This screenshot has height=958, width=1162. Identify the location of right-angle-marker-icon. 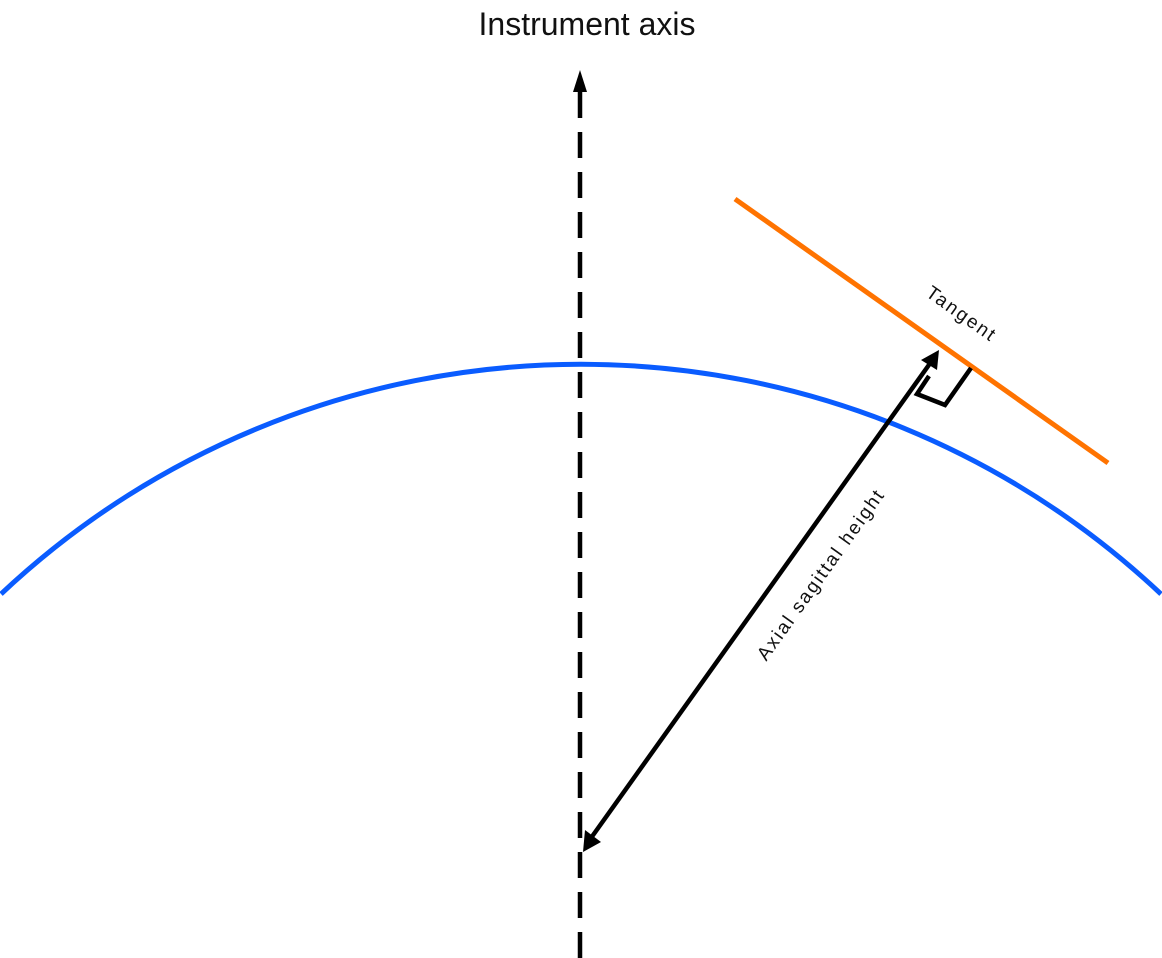
(943, 387).